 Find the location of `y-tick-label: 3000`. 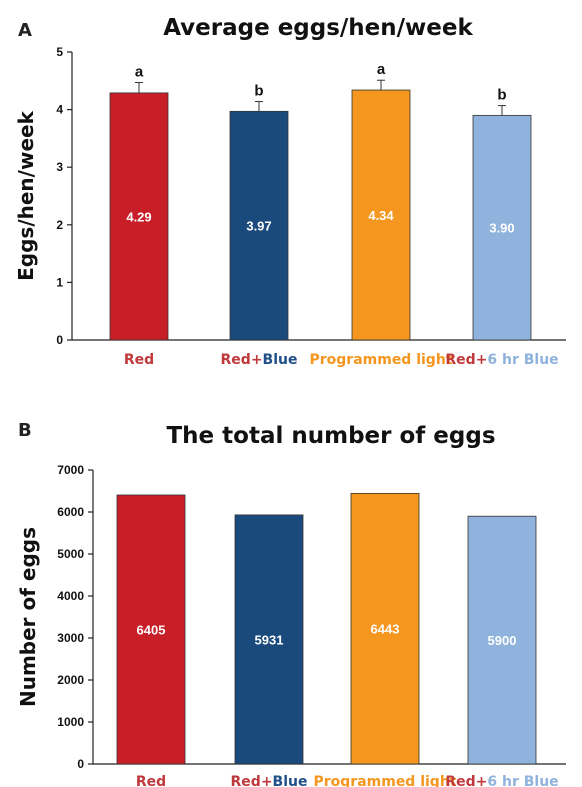

y-tick-label: 3000 is located at coordinates (70, 638).